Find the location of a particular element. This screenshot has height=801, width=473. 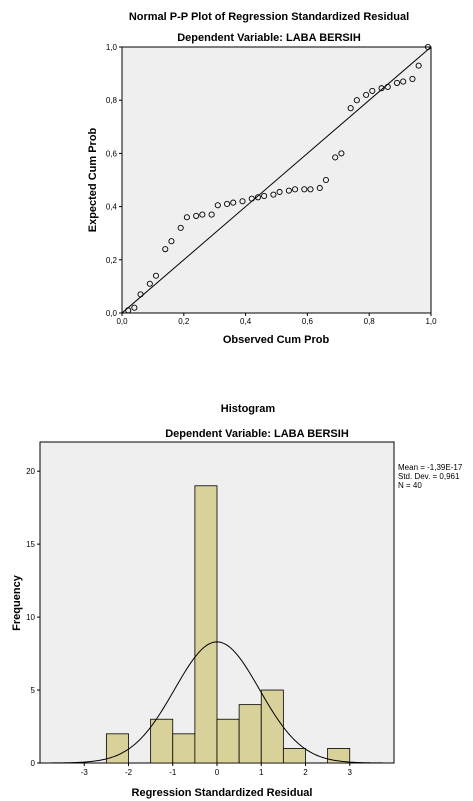

hist-ytick-label: 5 is located at coordinates (33, 690).